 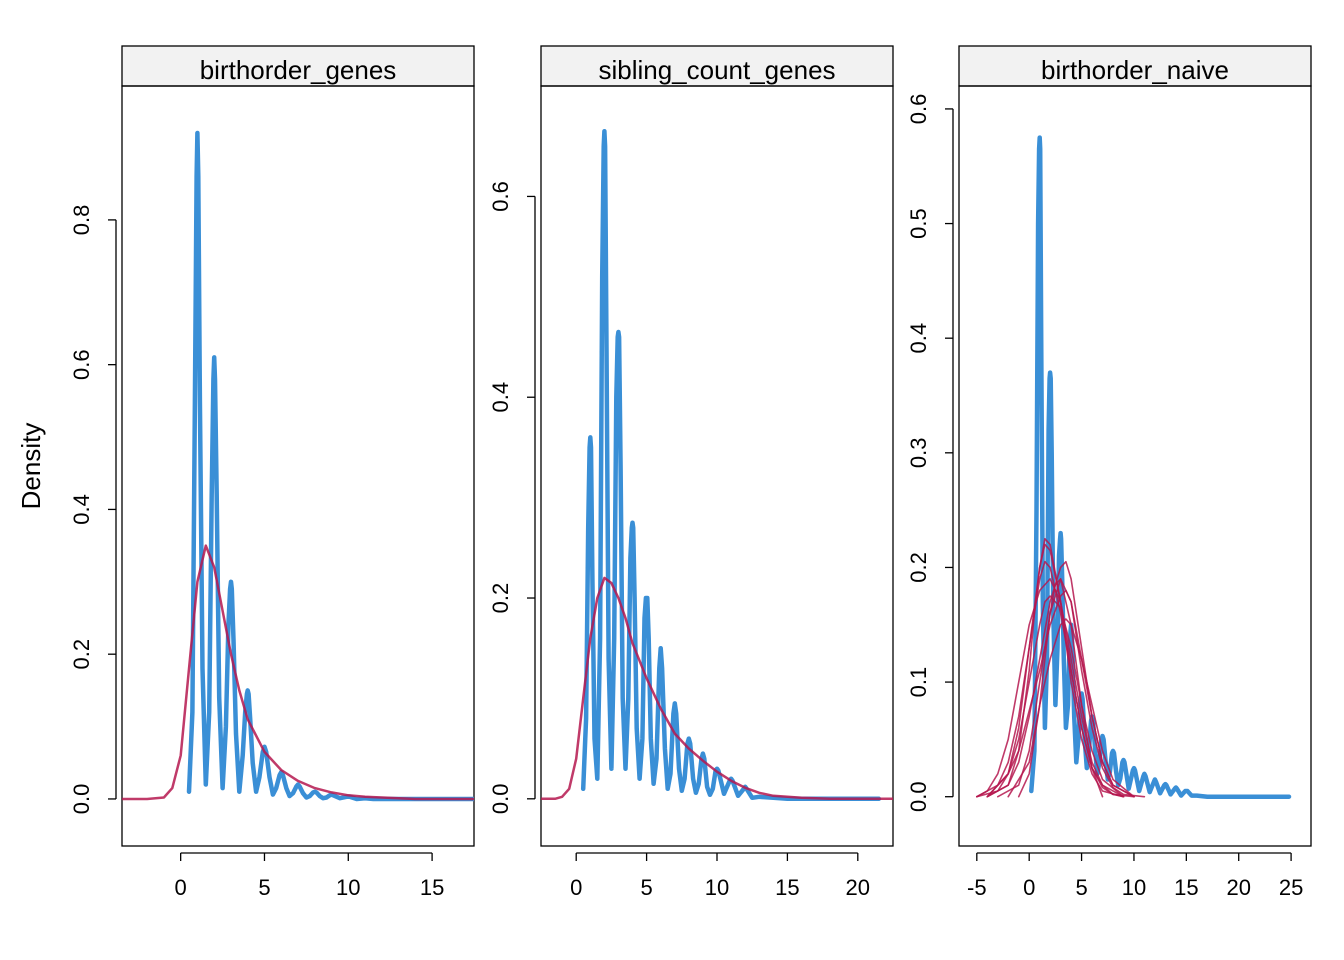 I want to click on y-tick-label: 0.3, so click(x=918, y=453).